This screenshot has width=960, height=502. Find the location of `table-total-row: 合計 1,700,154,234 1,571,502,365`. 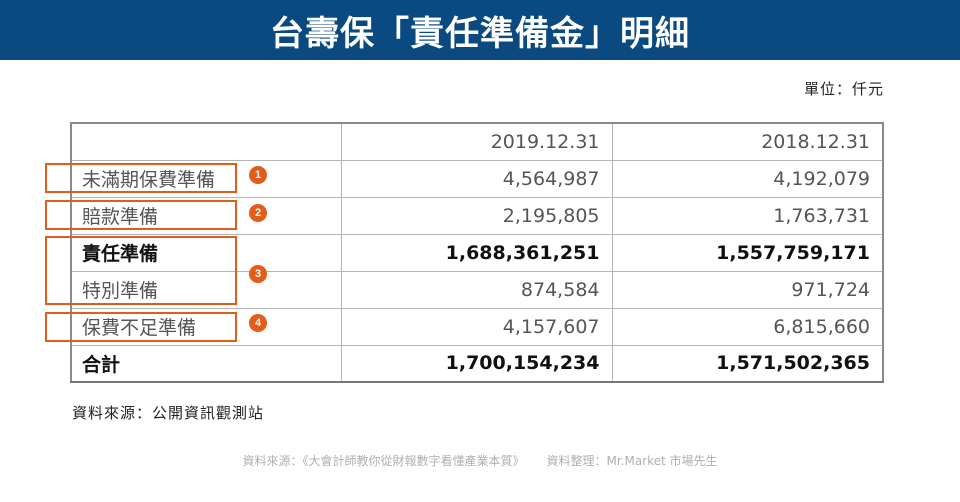

table-total-row: 合計 1,700,154,234 1,571,502,365 is located at coordinates (477, 363).